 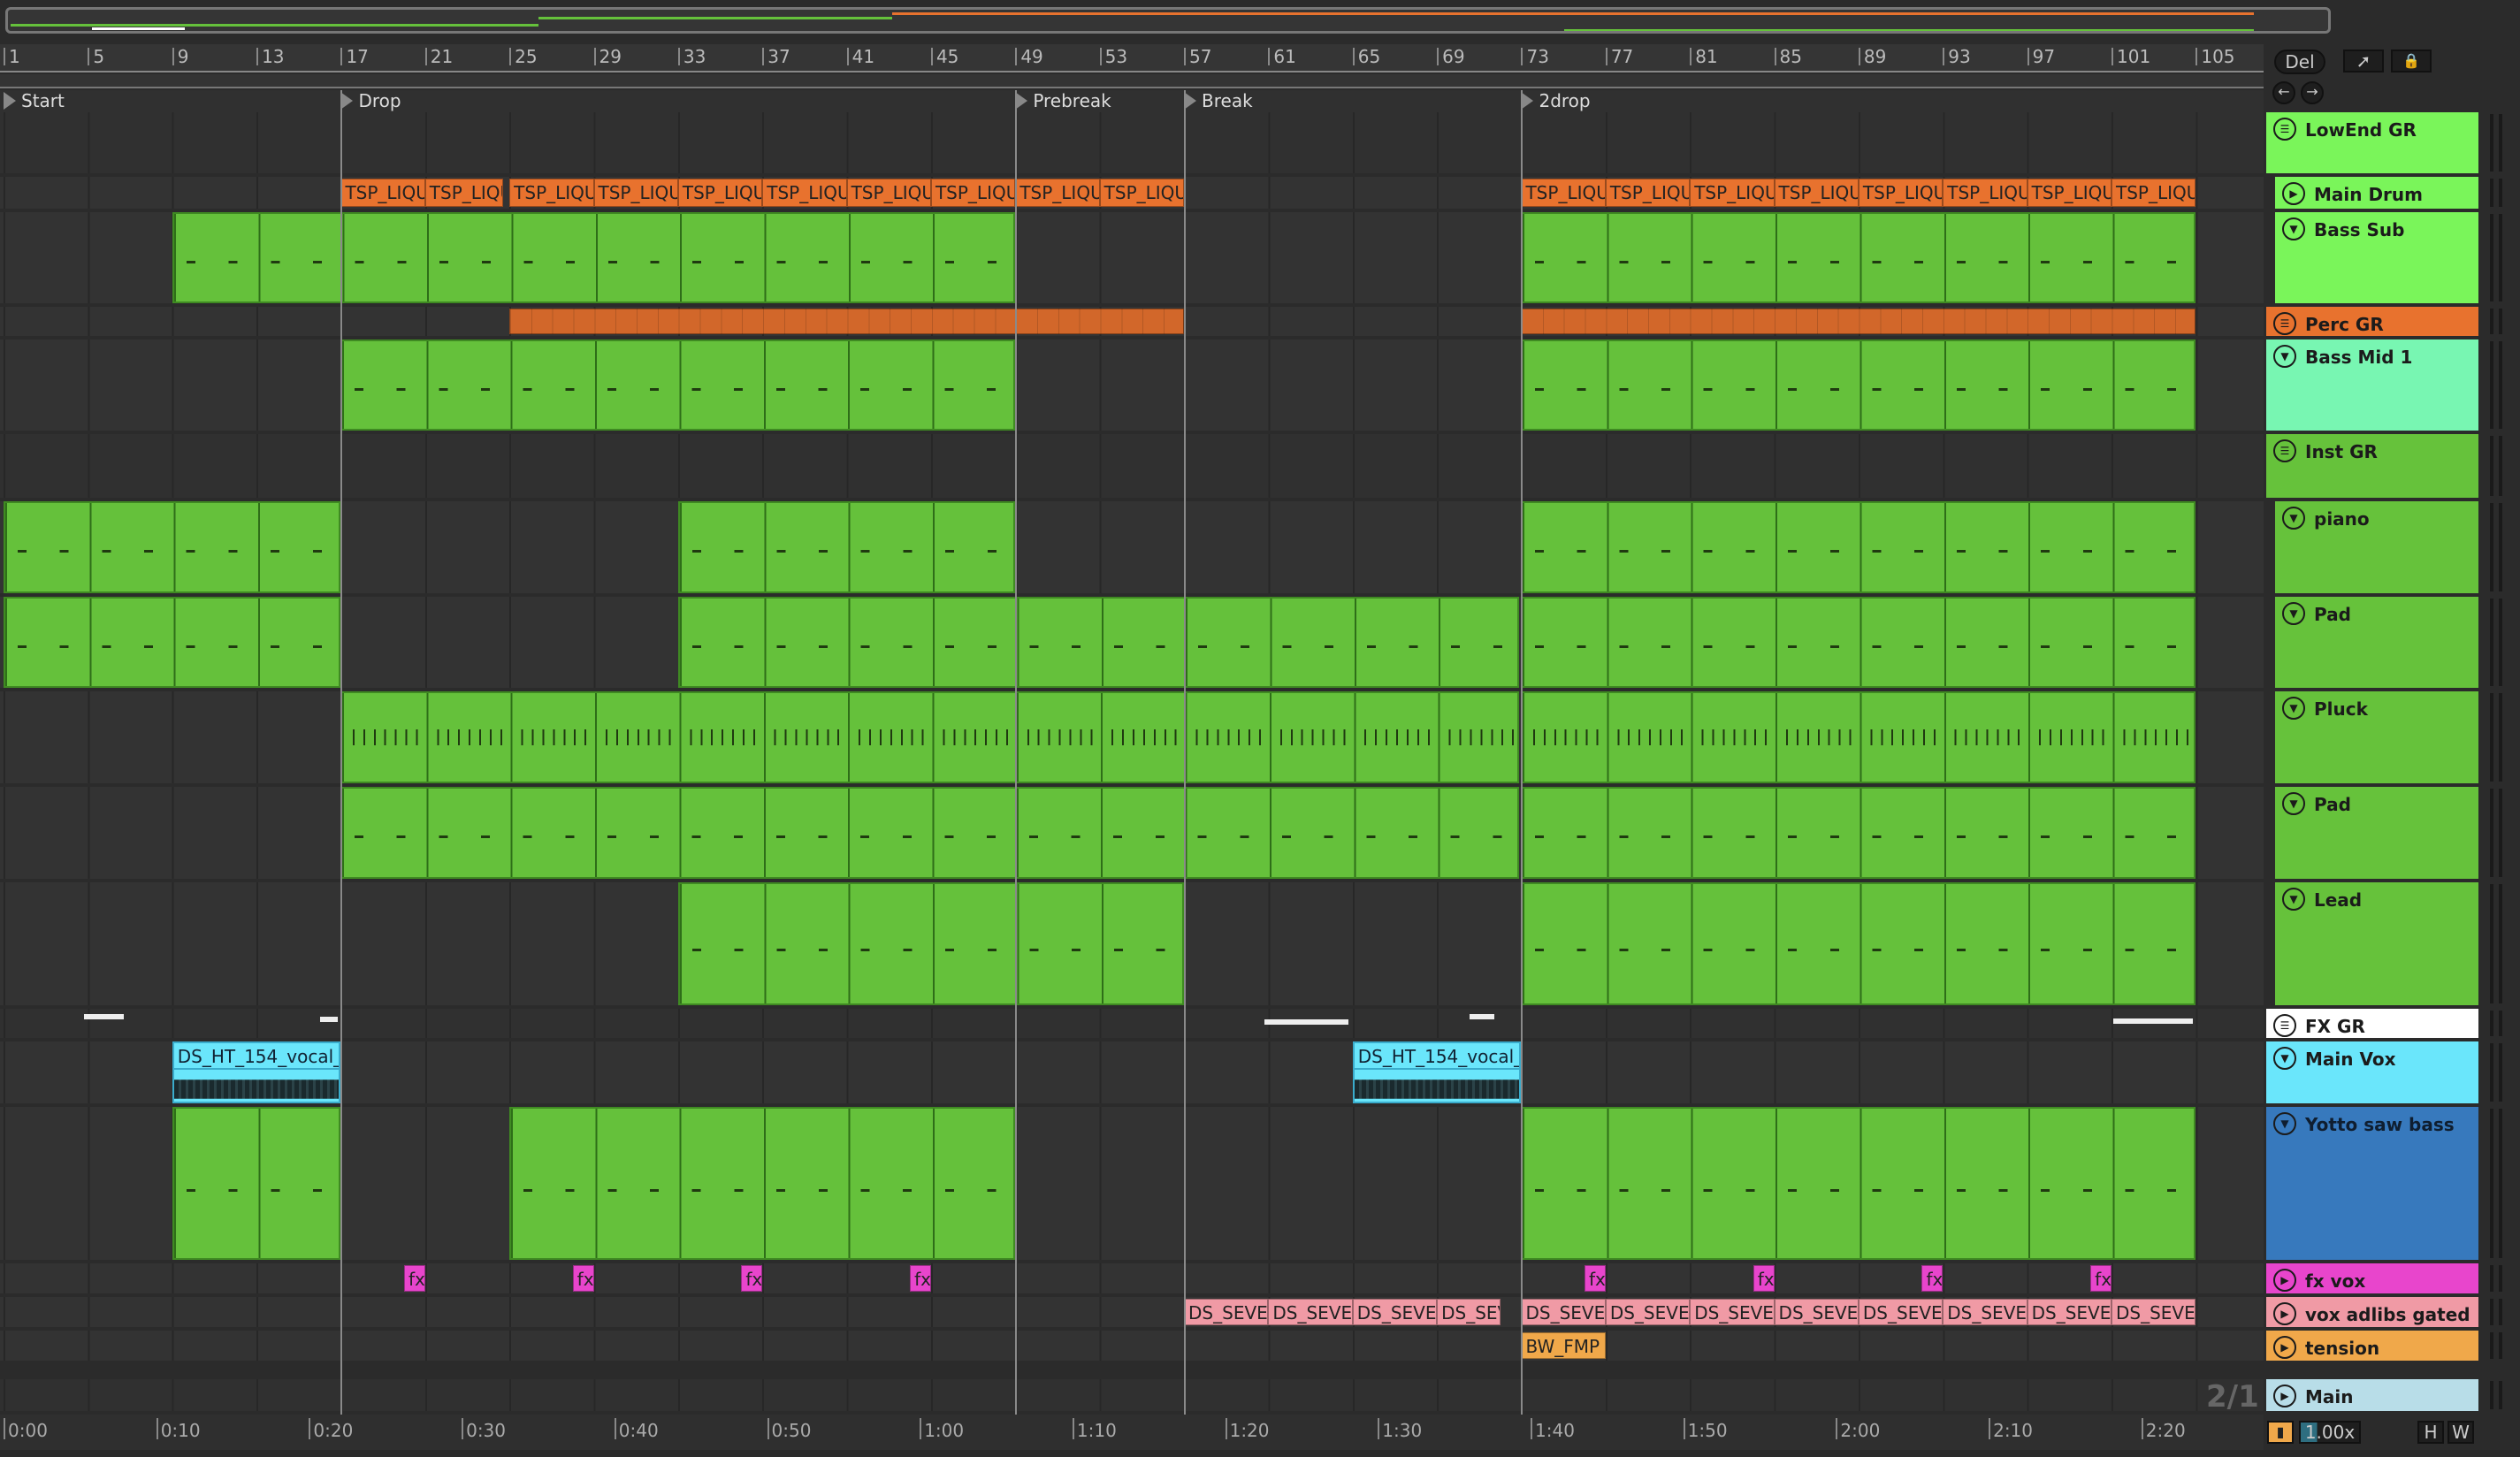 What do you see at coordinates (2376, 193) in the screenshot?
I see `track-header-main-drum: ▶ Main Drum` at bounding box center [2376, 193].